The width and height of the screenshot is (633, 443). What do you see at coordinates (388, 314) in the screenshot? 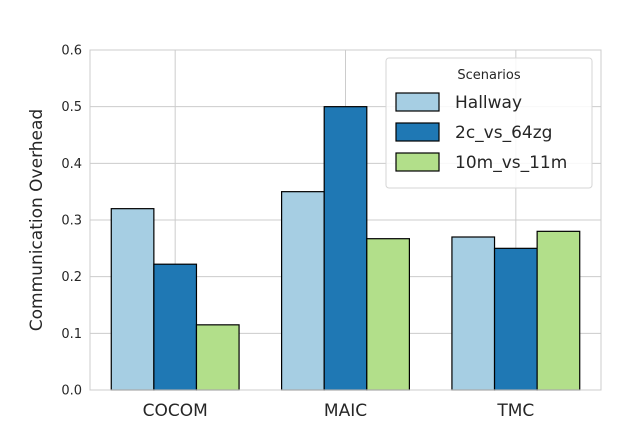
I see `bar-maic-10m_vs_11m` at bounding box center [388, 314].